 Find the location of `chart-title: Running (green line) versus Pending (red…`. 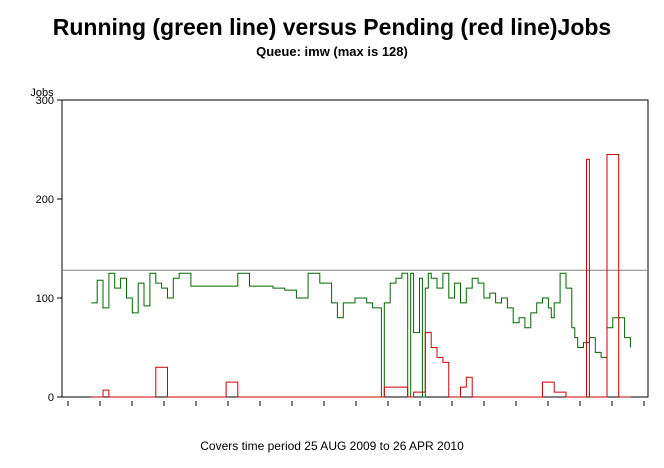

chart-title: Running (green line) versus Pending (red… is located at coordinates (332, 27).